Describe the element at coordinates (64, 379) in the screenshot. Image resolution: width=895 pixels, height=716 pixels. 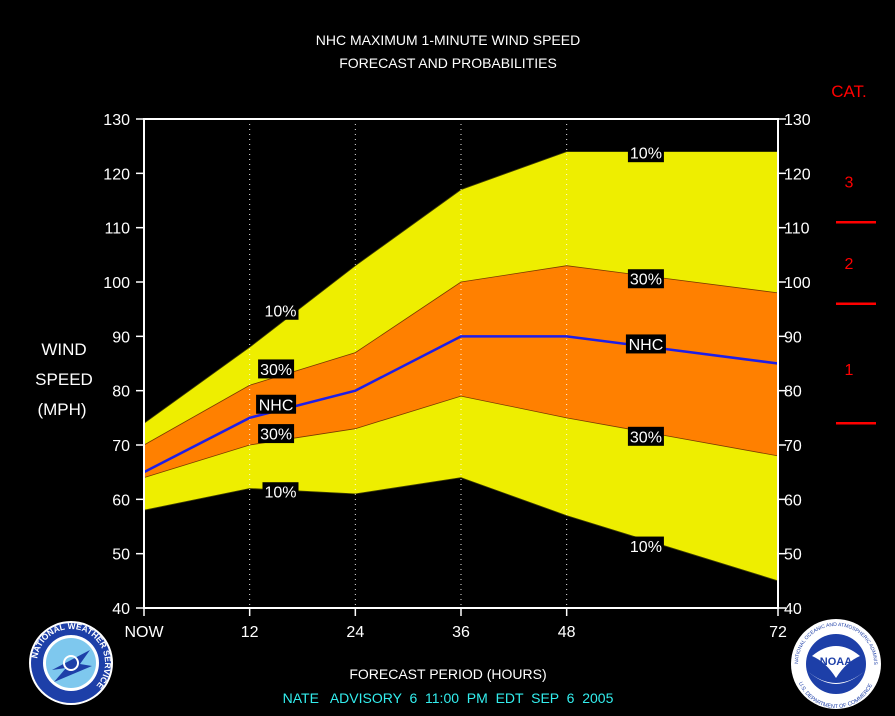
I see `y-axis-label-line2: SPEED` at that location.